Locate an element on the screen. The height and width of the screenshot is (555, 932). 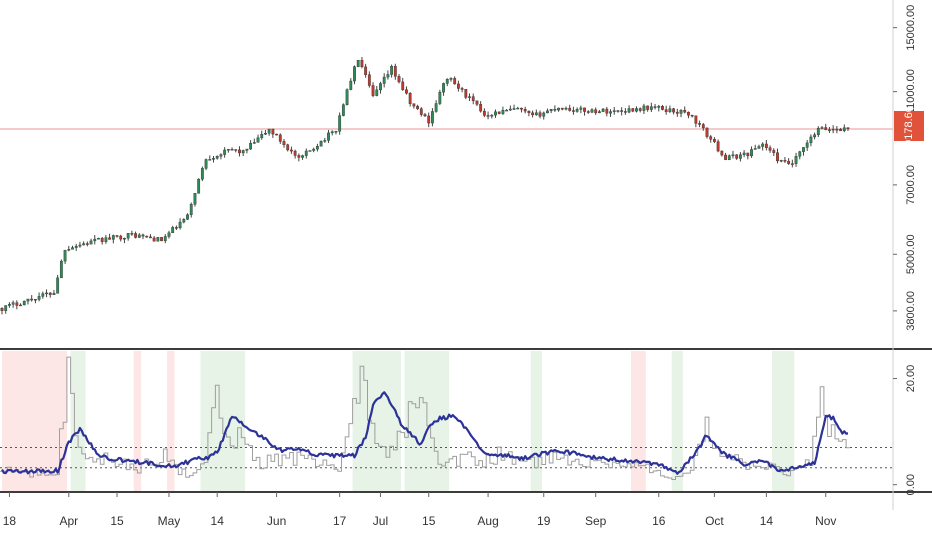
indicator-zone-bear is located at coordinates (137, 421).